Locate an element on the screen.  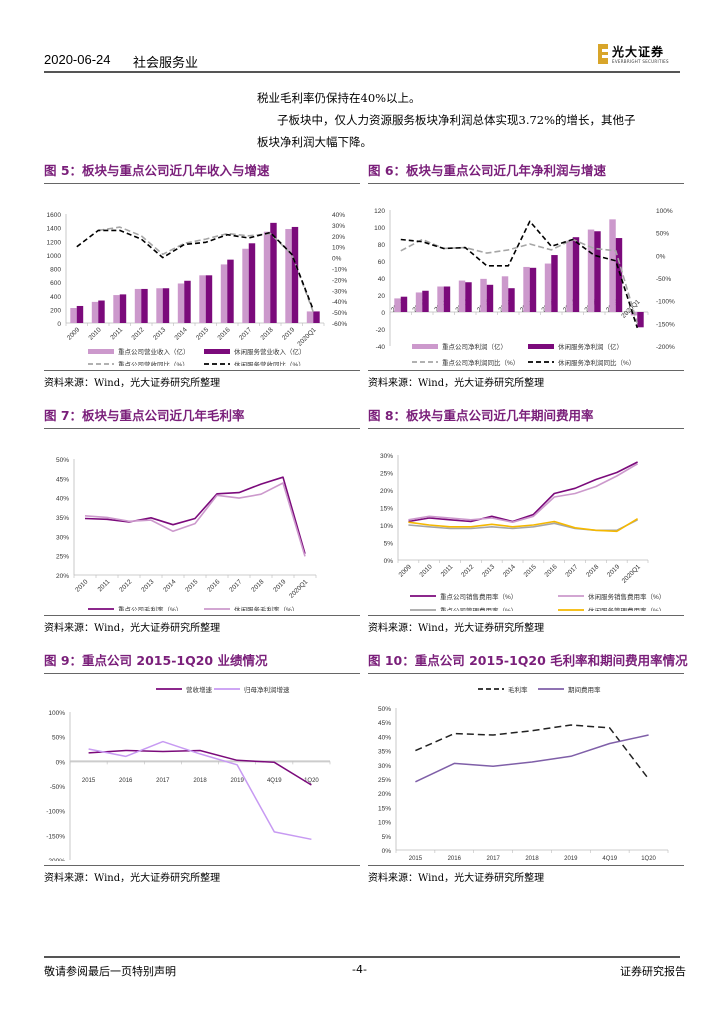
y-tick-label: 35% is located at coordinates (384, 752).